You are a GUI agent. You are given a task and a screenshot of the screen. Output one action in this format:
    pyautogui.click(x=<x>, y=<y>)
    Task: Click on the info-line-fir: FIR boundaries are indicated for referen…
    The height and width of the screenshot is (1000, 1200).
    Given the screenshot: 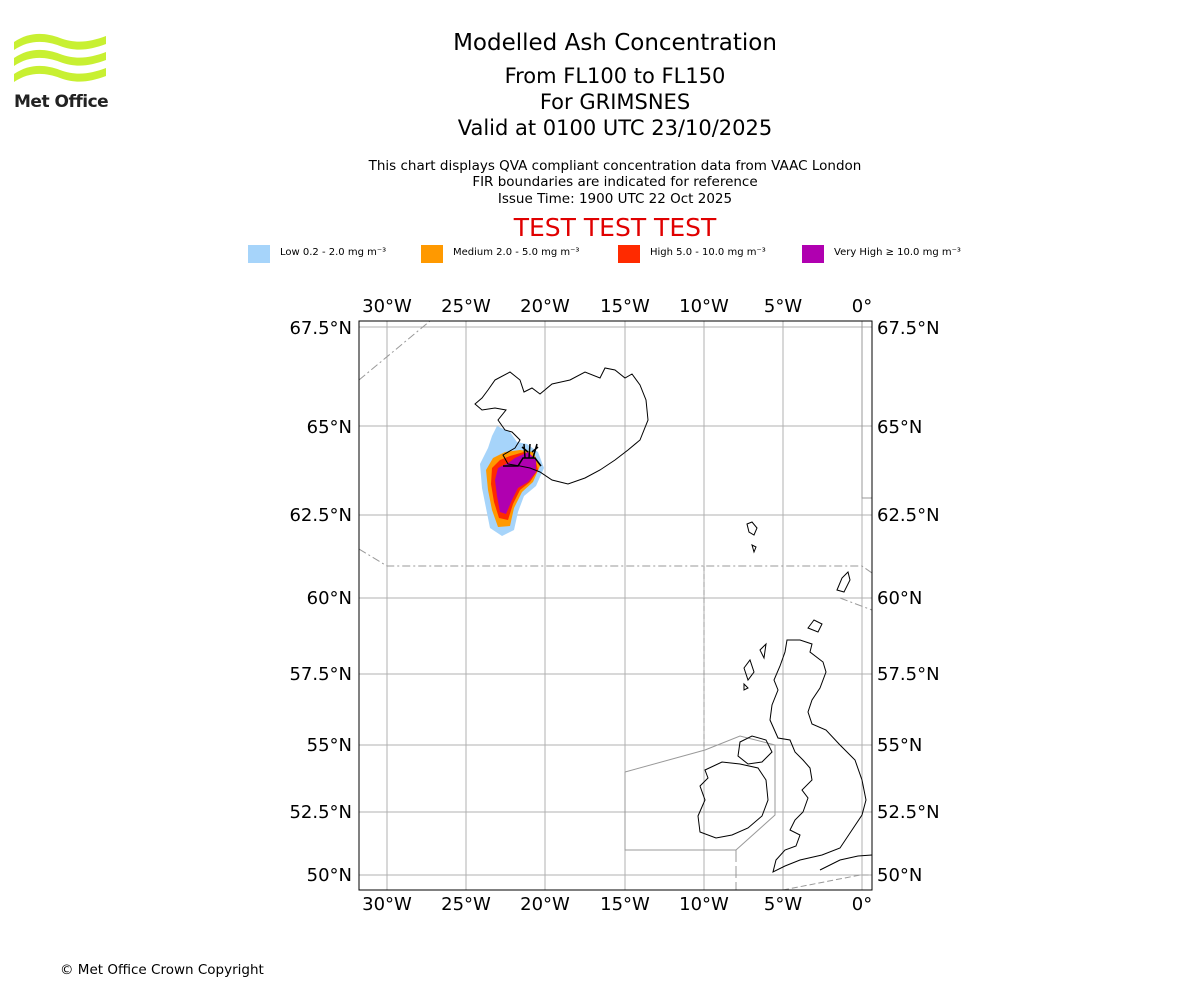 What is the action you would take?
    pyautogui.click(x=615, y=182)
    